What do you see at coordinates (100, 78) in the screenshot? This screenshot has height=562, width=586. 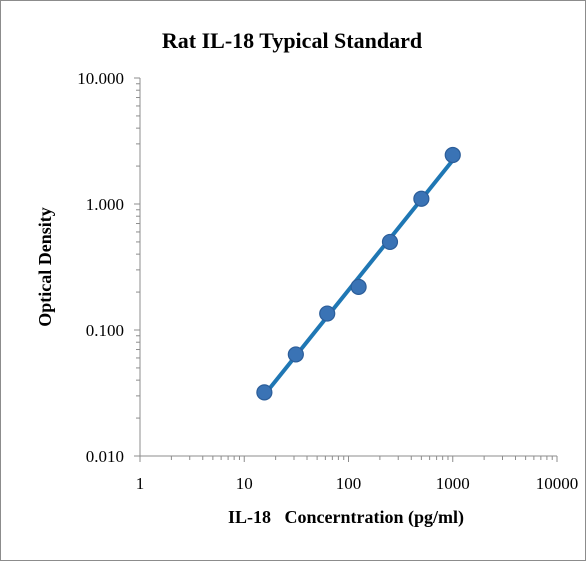 I see `y-tick-label: 10.000` at bounding box center [100, 78].